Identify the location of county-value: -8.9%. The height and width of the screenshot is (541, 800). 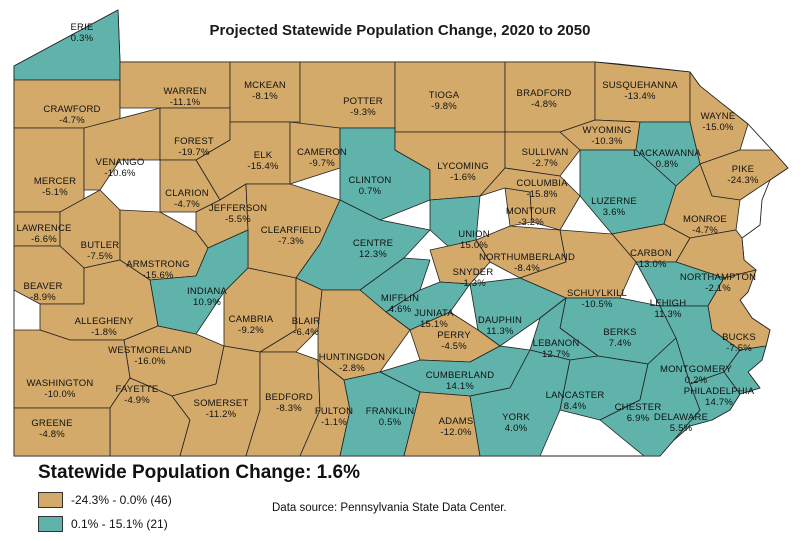
(43, 297).